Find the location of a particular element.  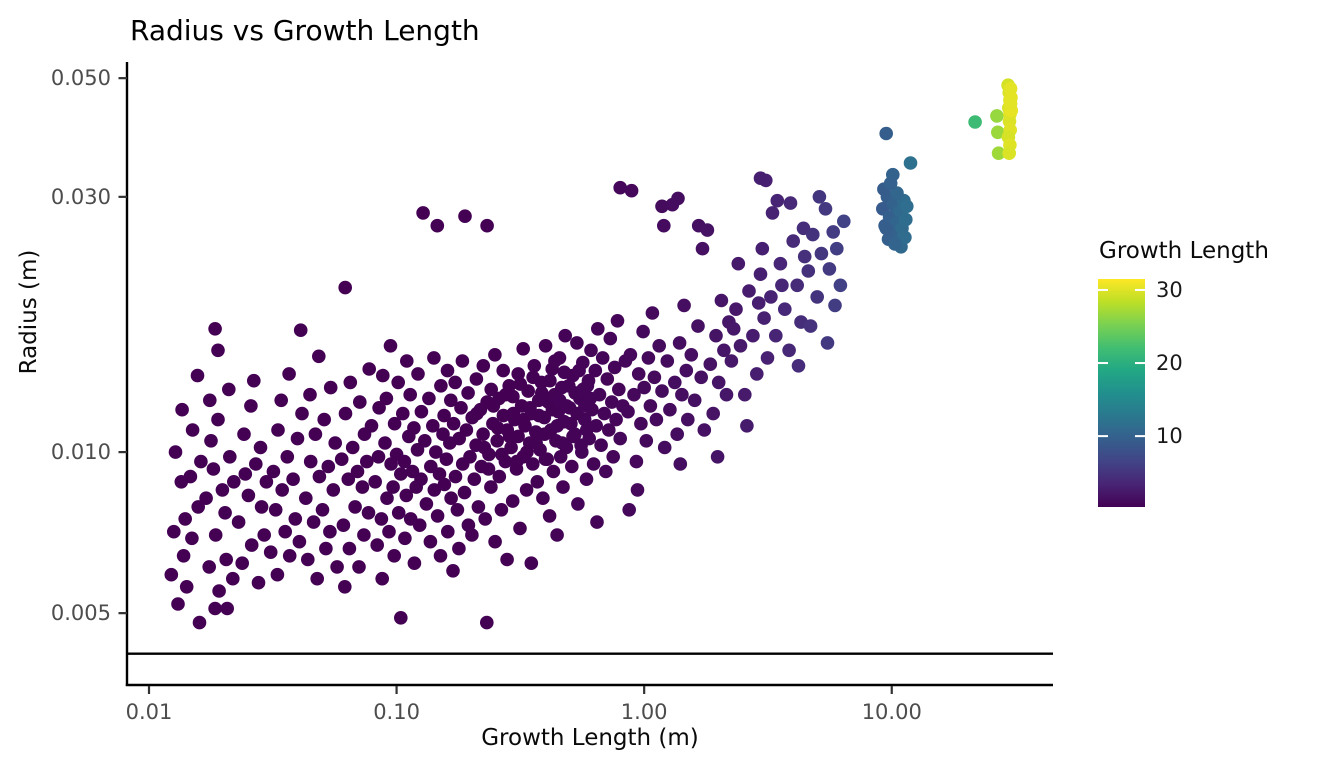

y-tick-label: 0.030 is located at coordinates (81, 197).